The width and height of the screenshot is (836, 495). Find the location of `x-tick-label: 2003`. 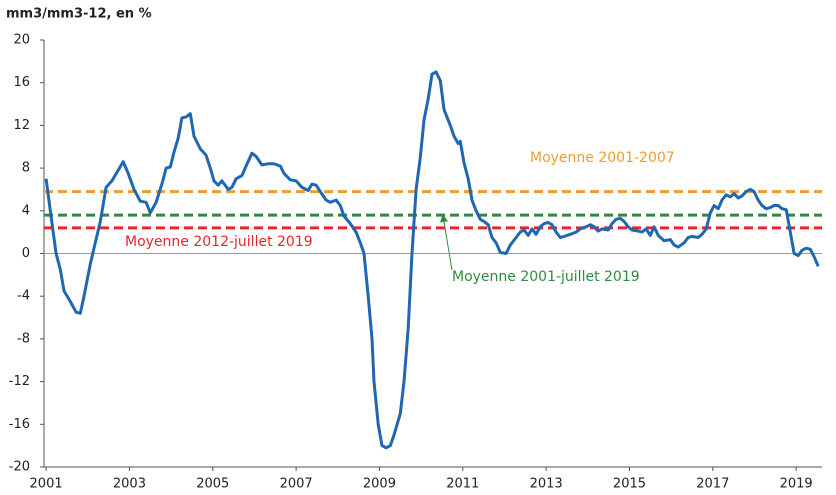

x-tick-label: 2003 is located at coordinates (129, 484).